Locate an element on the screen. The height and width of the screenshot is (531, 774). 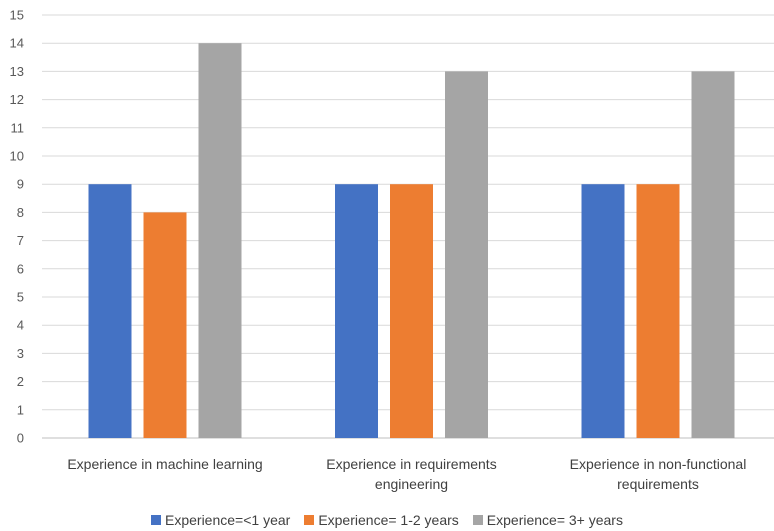
legend-item: Experience= 1-2 years is located at coordinates (381, 520).